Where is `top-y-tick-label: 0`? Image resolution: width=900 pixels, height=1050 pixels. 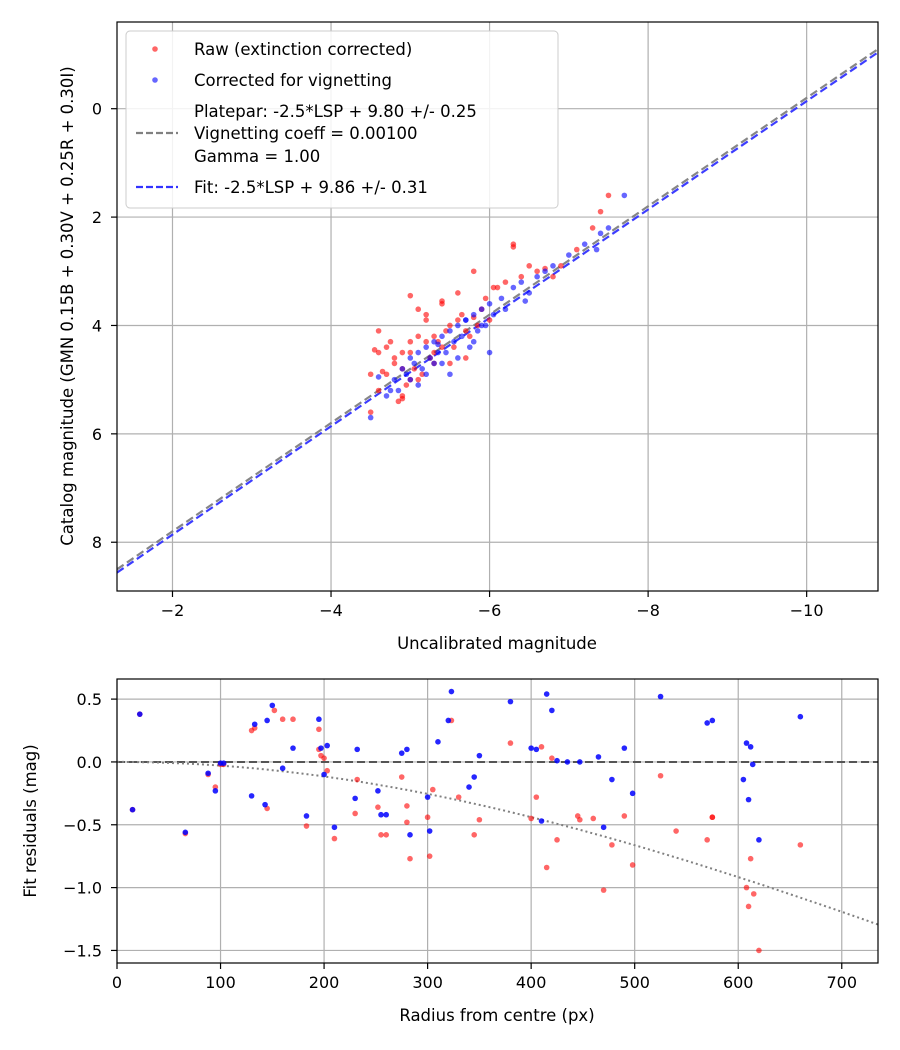
top-y-tick-label: 0 is located at coordinates (97, 109).